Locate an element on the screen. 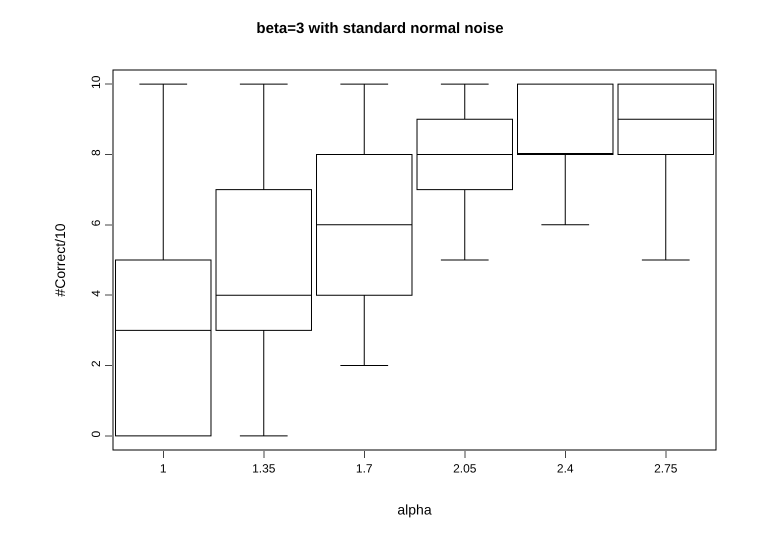 The width and height of the screenshot is (760, 559). y-tick-label: 8 is located at coordinates (96, 152).